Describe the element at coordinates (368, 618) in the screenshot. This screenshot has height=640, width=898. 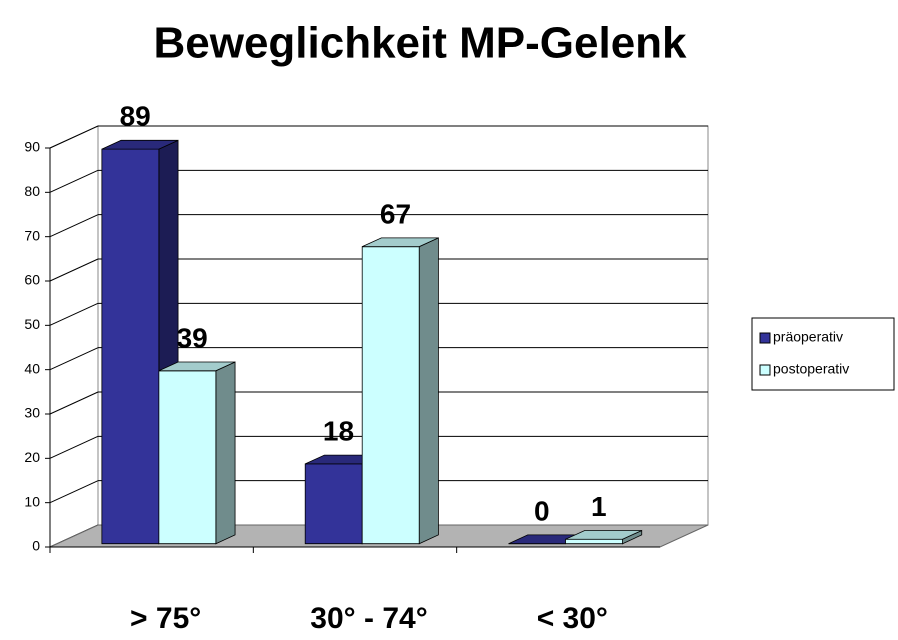
I see `x-tick-label: 30° - 74°` at that location.